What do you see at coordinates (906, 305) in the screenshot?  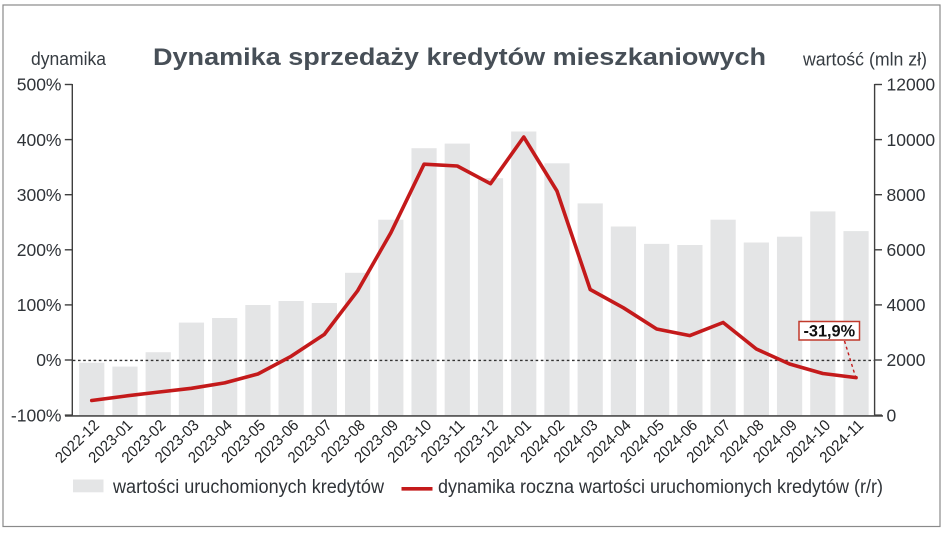 I see `svg-text: 4000` at bounding box center [906, 305].